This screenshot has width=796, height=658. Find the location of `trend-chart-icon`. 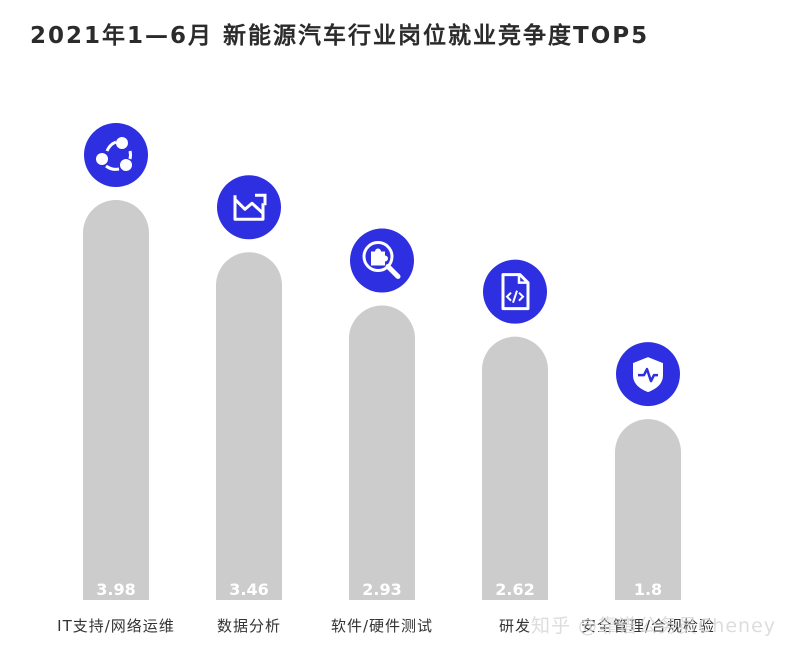

trend-chart-icon is located at coordinates (249, 207).